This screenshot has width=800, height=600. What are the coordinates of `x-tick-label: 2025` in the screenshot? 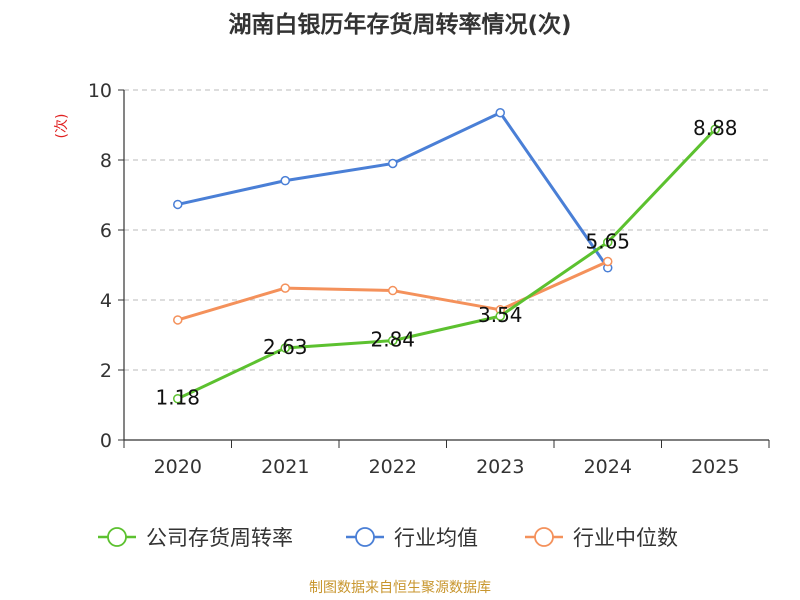 It's located at (715, 467).